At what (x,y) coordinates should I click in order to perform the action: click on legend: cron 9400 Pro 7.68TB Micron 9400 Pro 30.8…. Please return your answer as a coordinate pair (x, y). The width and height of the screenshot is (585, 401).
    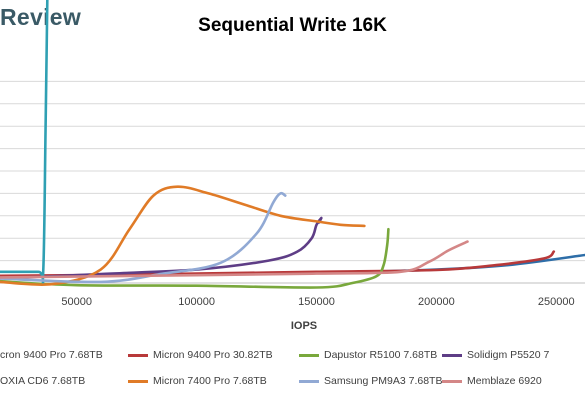
    Looking at the image, I should click on (292, 373).